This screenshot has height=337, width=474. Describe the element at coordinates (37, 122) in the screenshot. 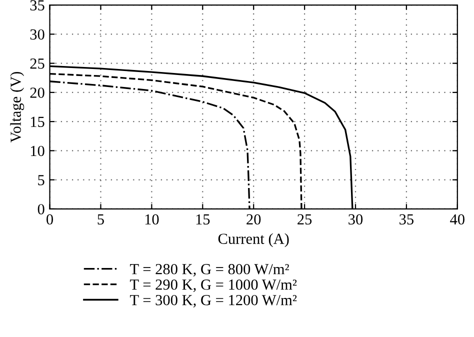

I see `y-tick-label: 15` at that location.